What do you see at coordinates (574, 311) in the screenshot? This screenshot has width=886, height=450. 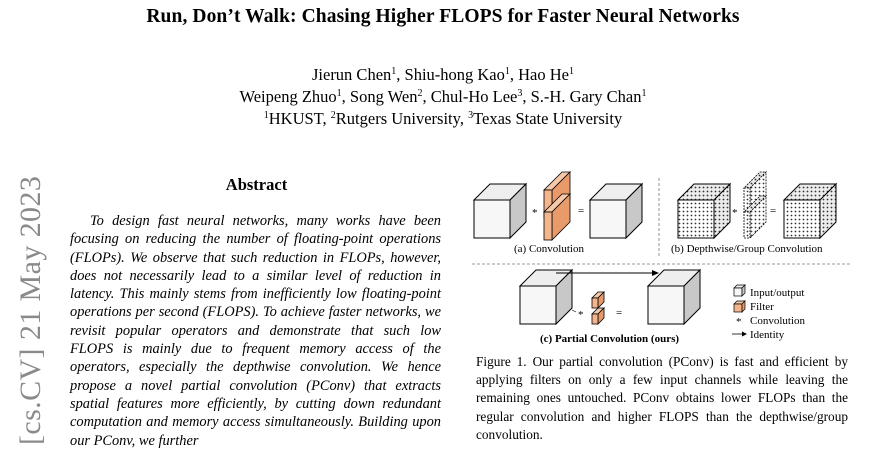 I see `partial-path` at bounding box center [574, 311].